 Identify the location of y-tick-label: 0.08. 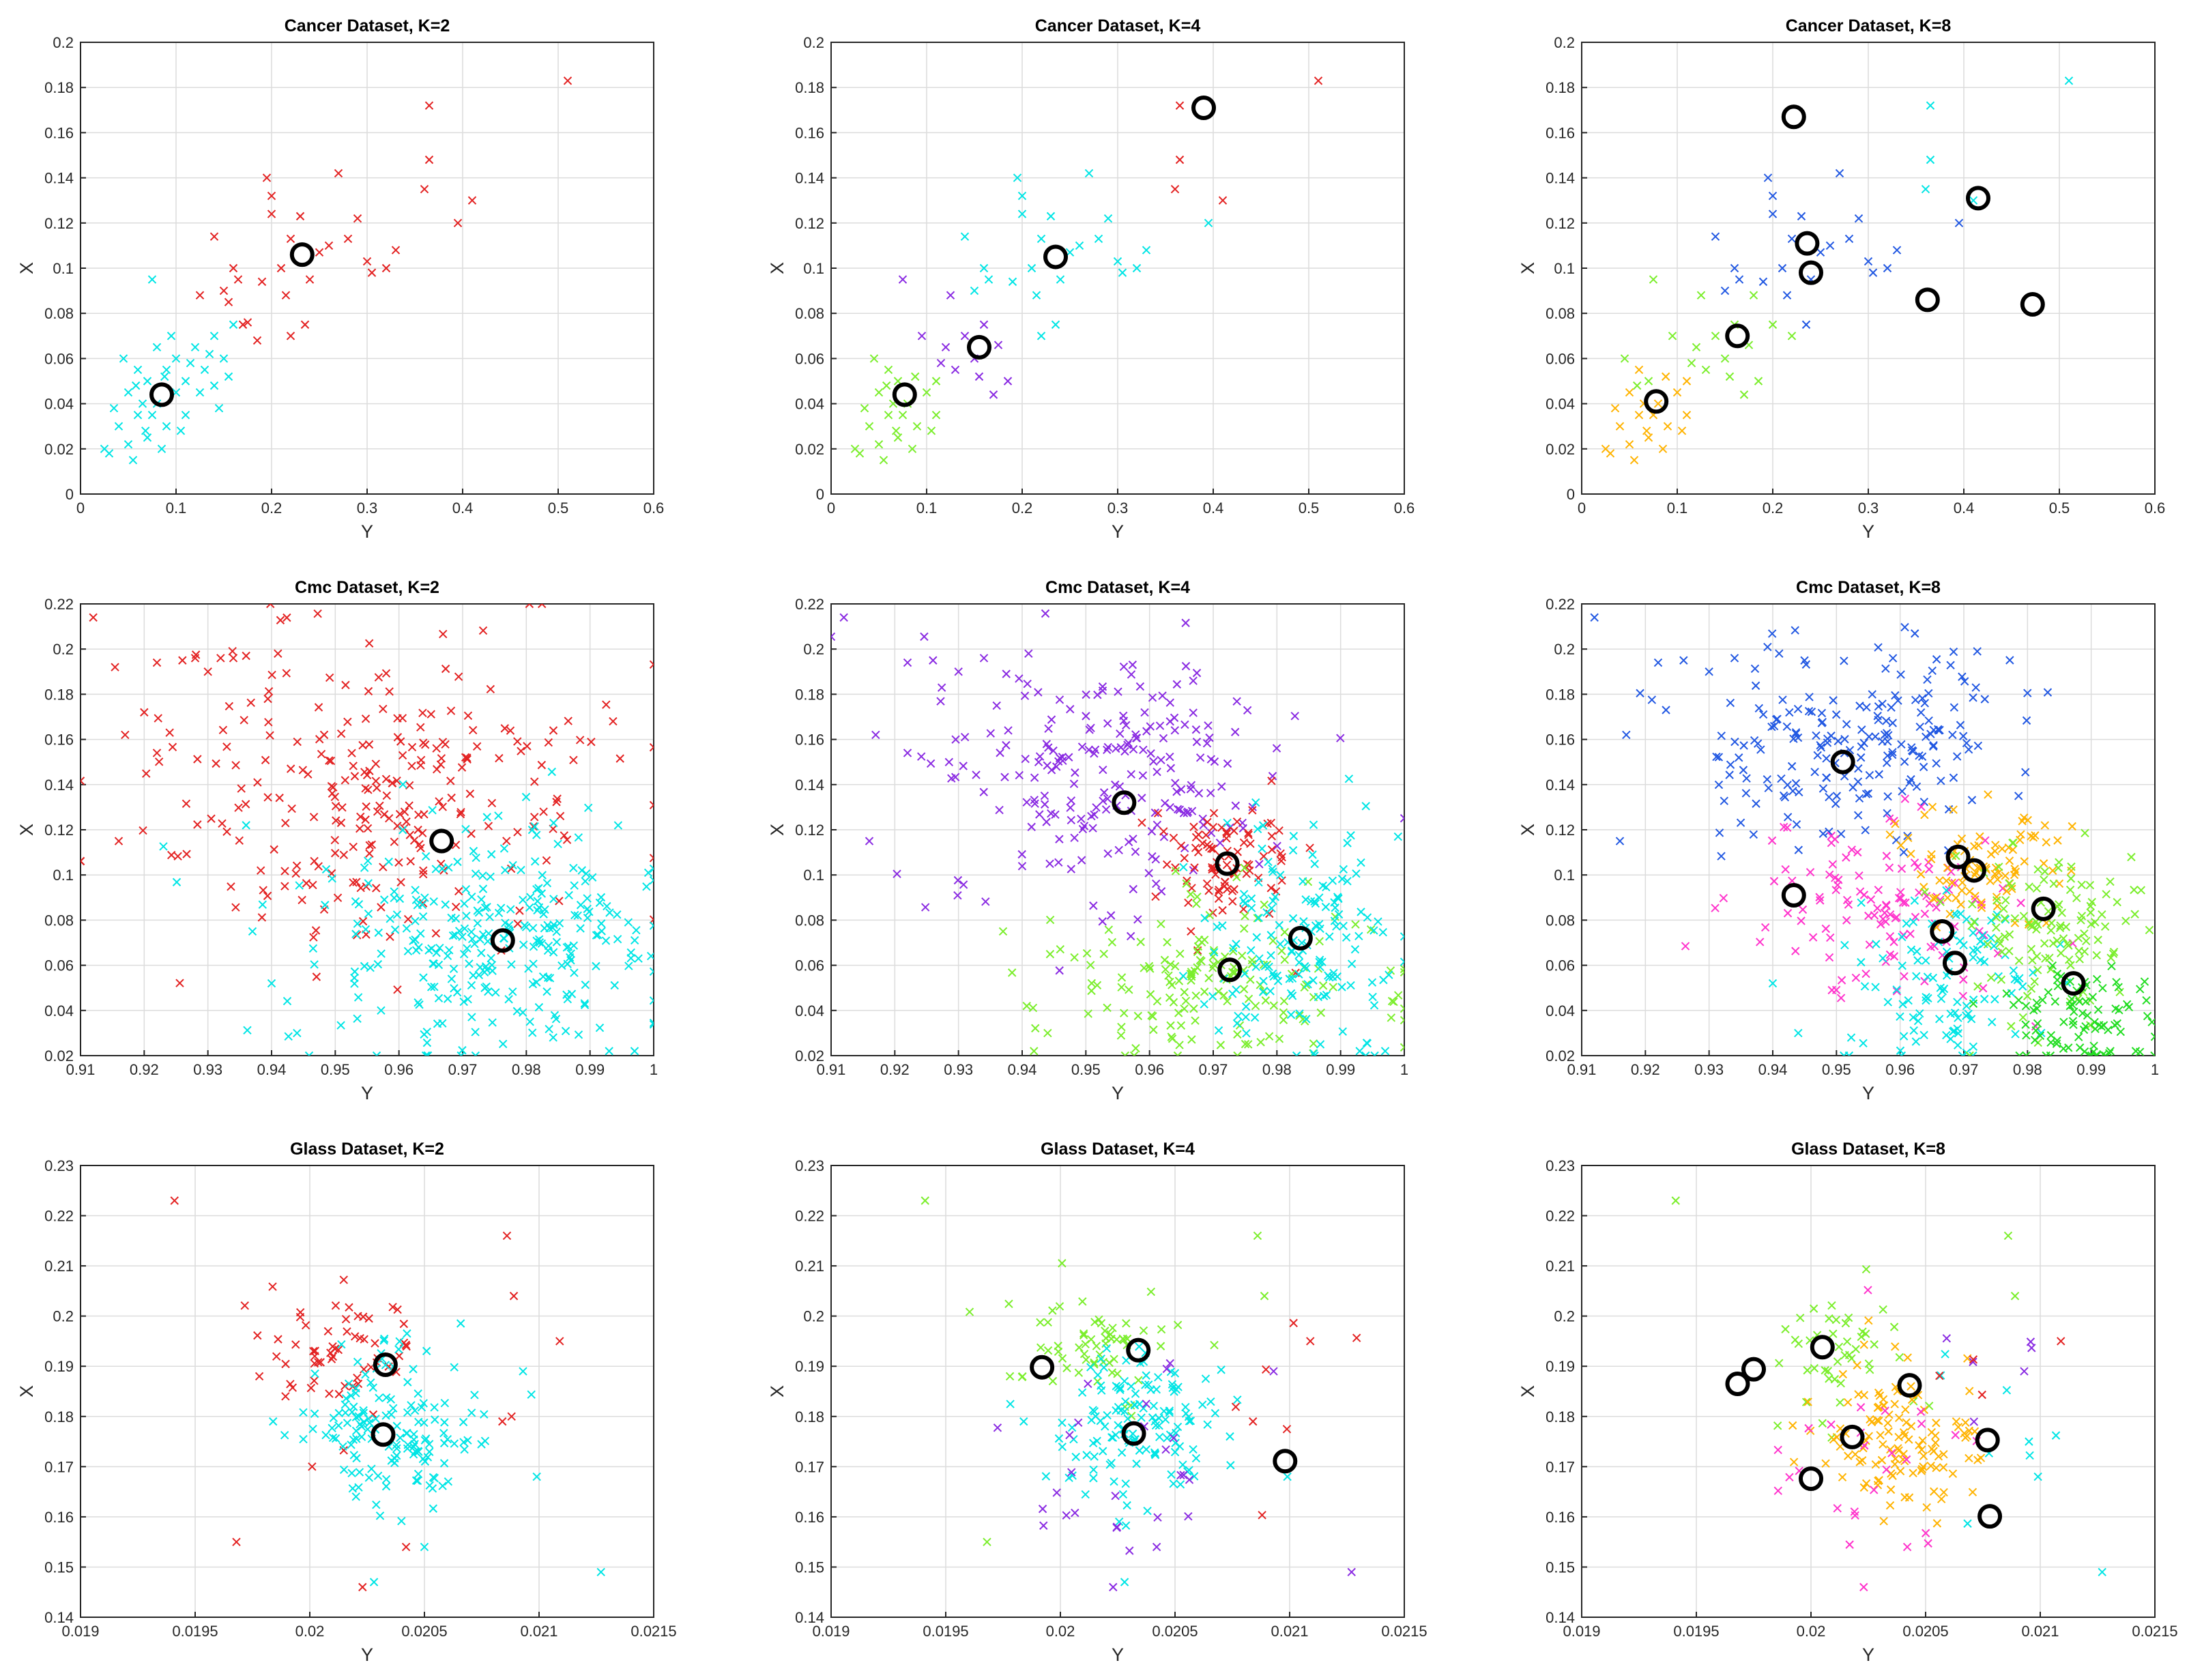
(809, 920).